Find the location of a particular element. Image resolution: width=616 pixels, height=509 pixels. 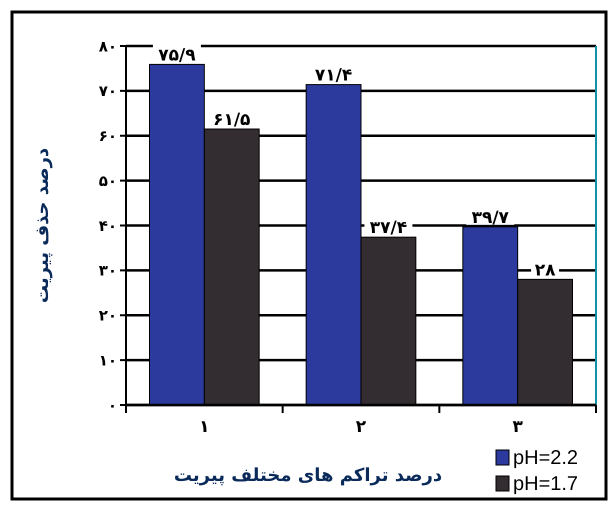

y-tick-label: ۸۰ is located at coordinates (107, 46).